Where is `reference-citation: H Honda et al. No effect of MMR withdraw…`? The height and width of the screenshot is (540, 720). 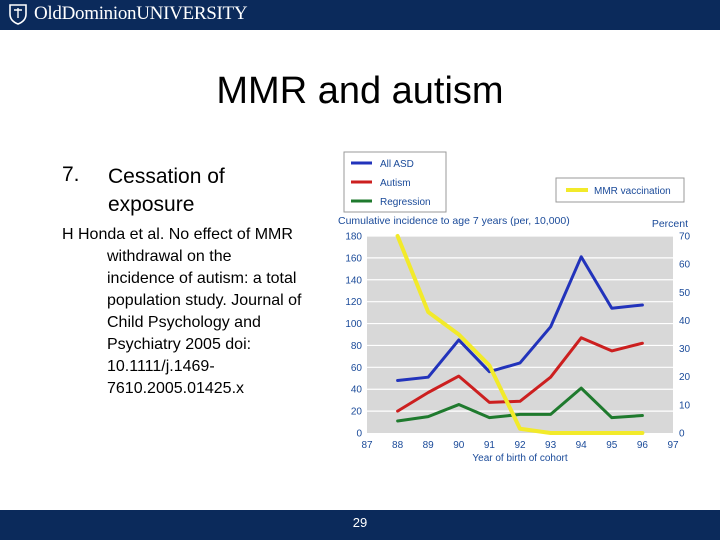 reference-citation: H Honda et al. No effect of MMR withdraw… is located at coordinates (202, 312).